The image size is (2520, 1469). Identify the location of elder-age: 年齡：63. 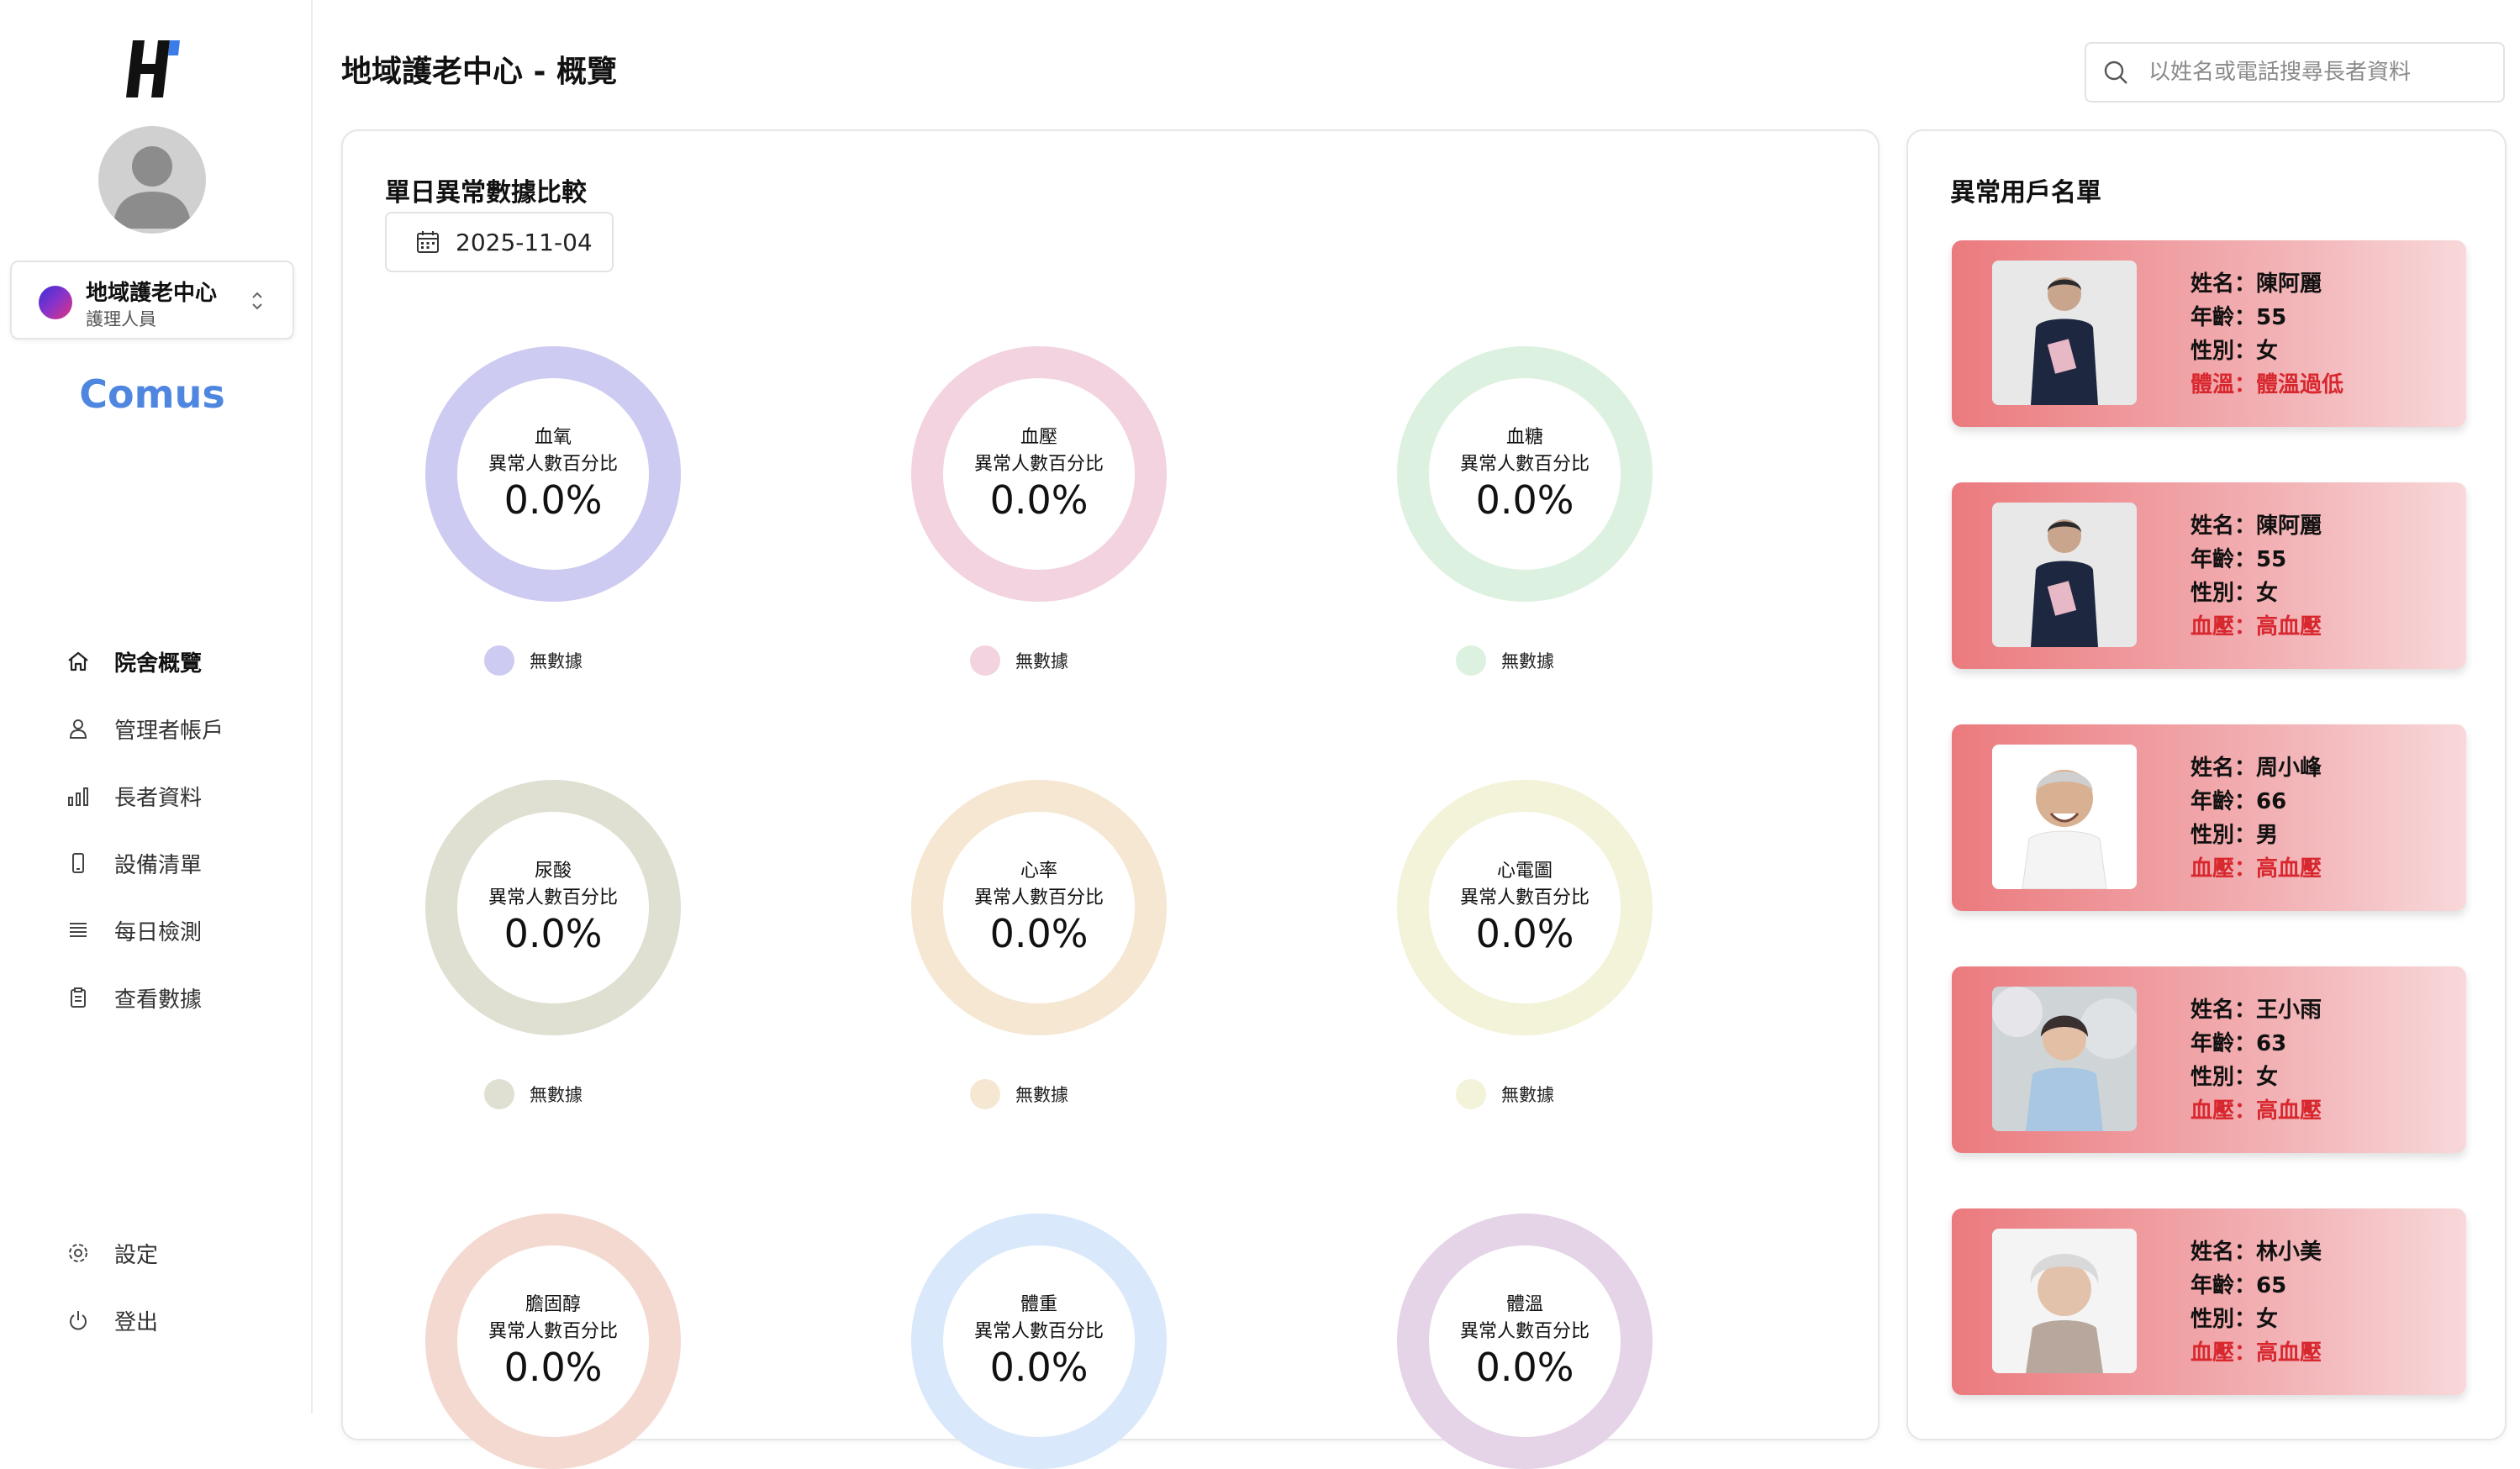
(2239, 1044).